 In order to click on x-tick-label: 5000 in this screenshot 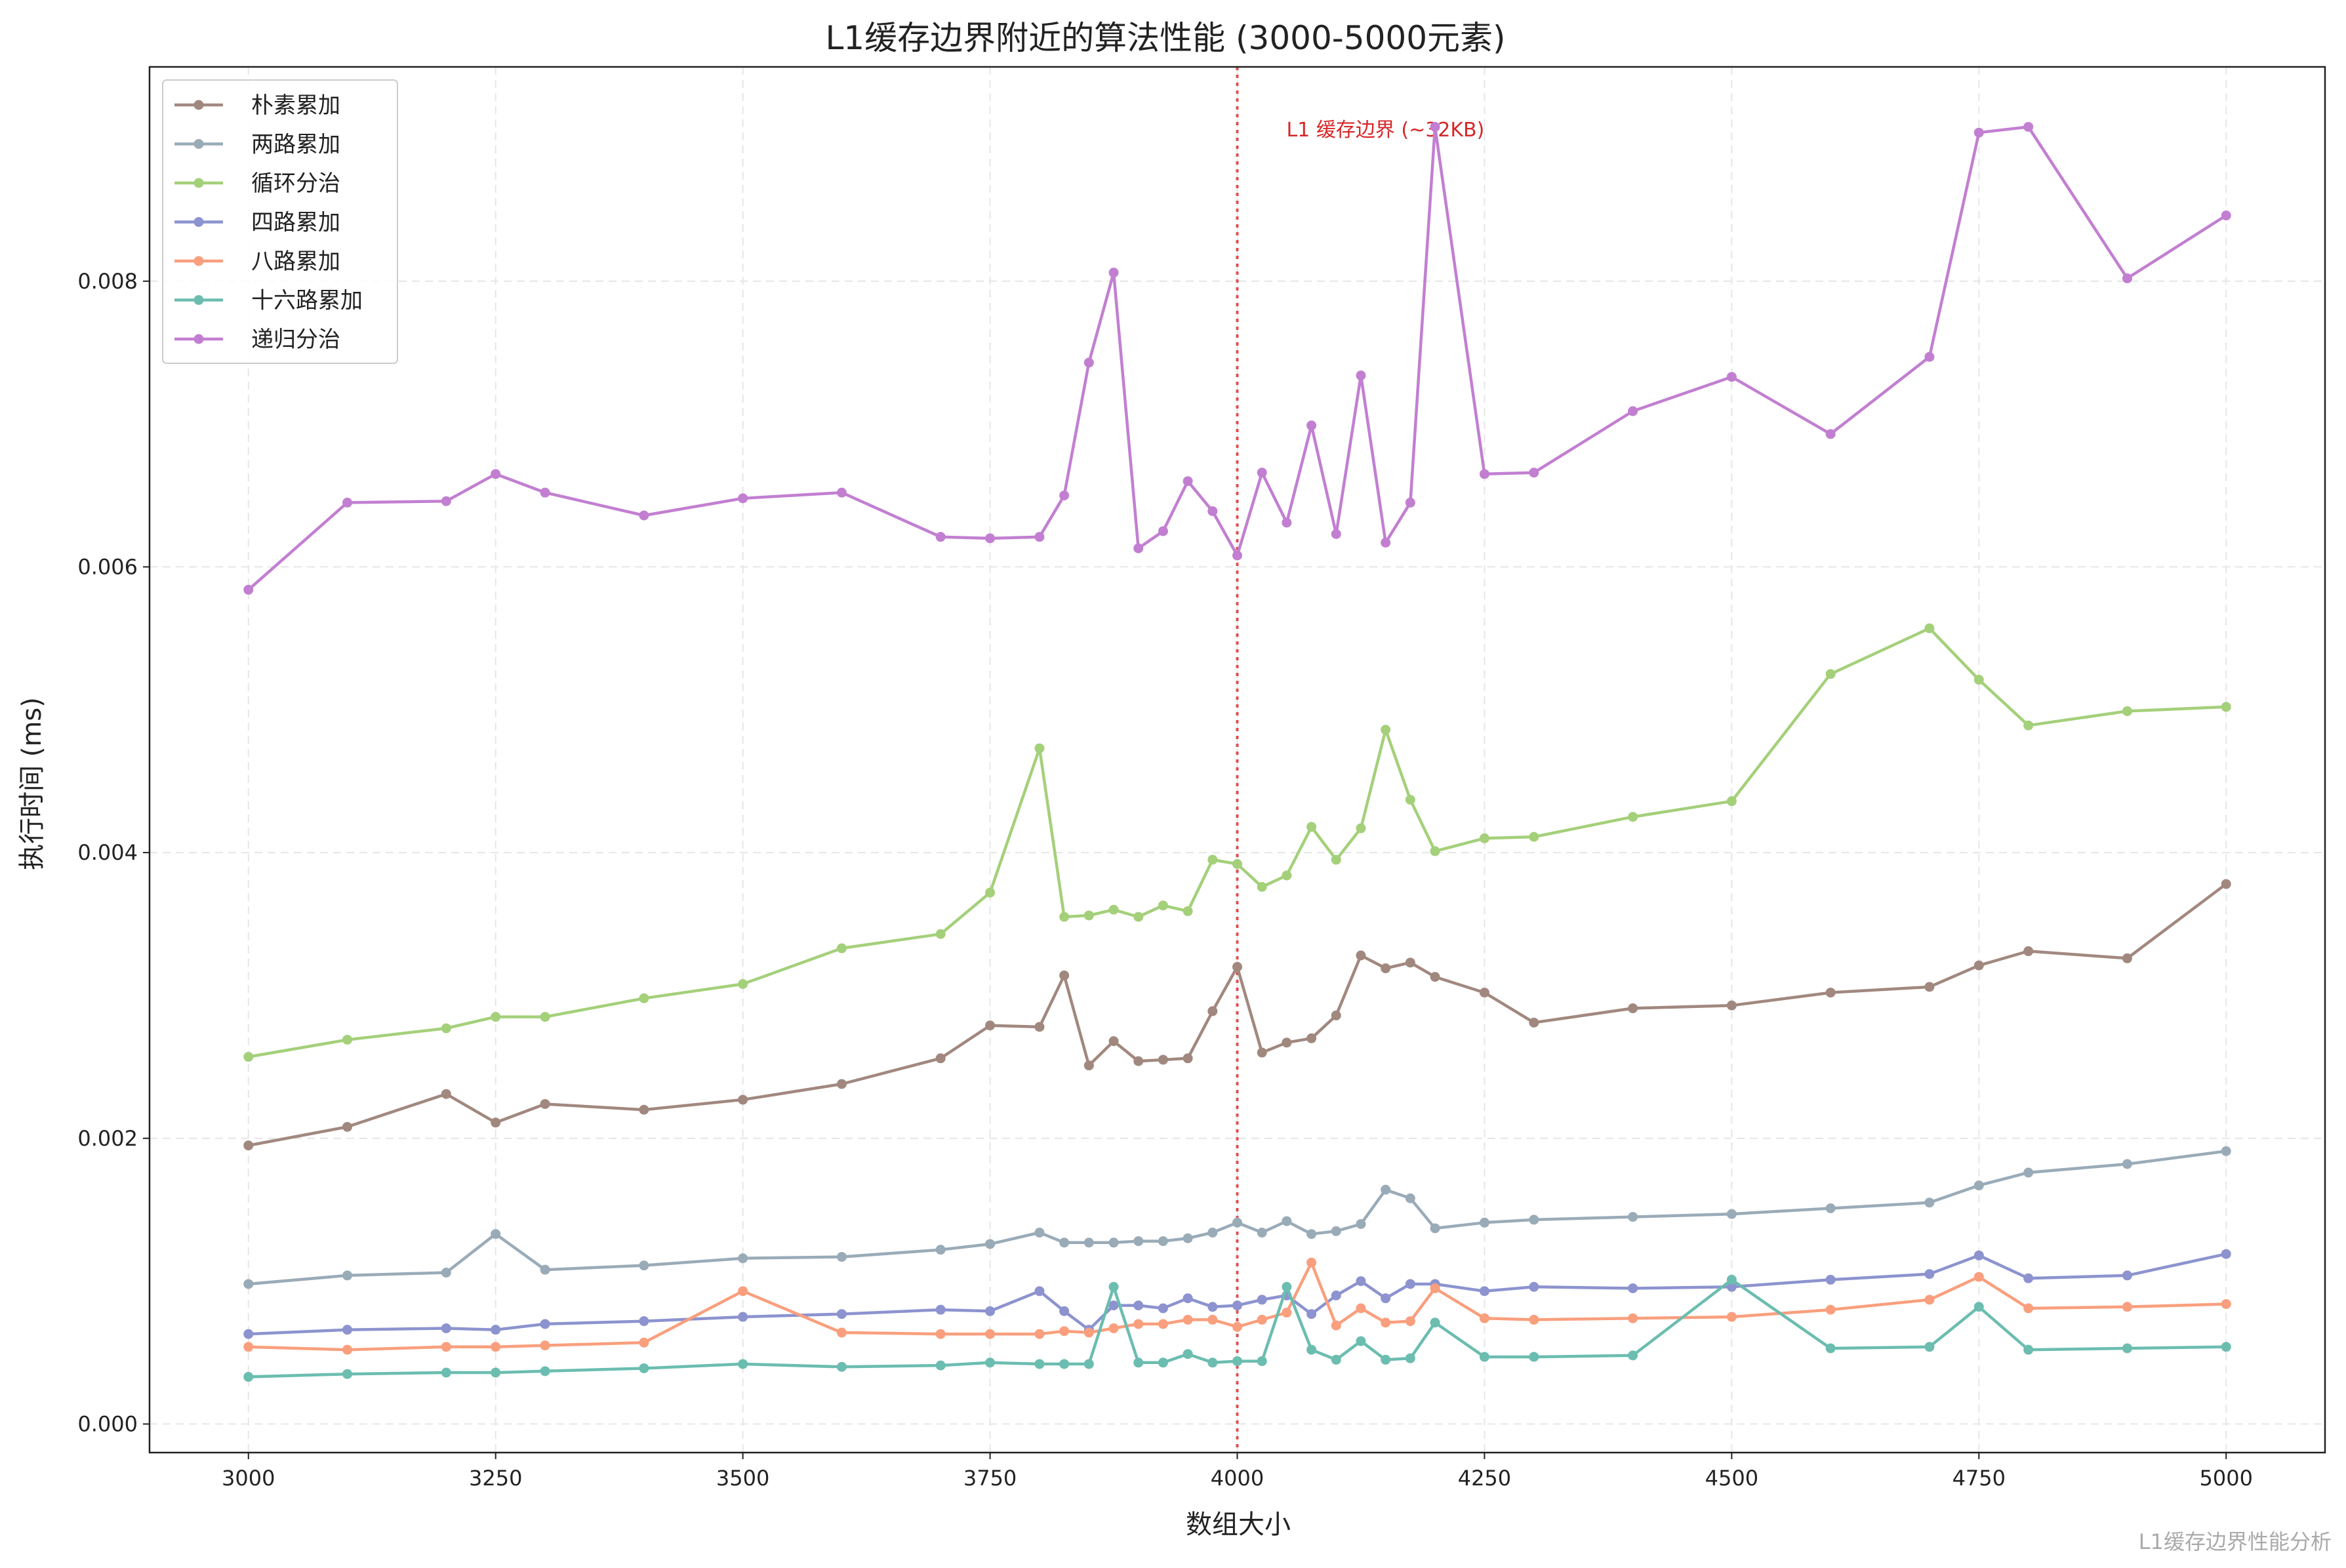, I will do `click(2226, 1478)`.